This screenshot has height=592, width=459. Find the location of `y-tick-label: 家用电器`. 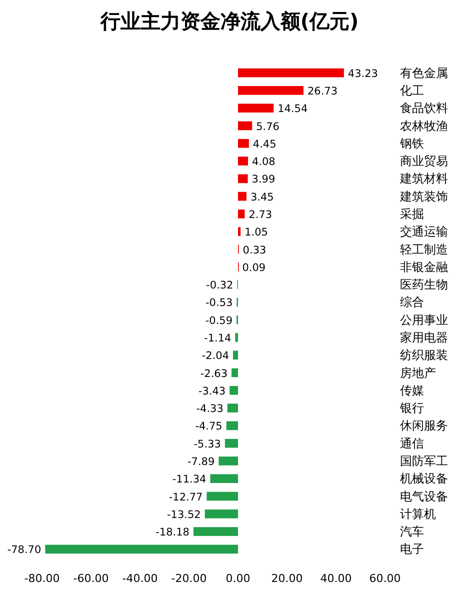

y-tick-label: 家用电器 is located at coordinates (424, 337).